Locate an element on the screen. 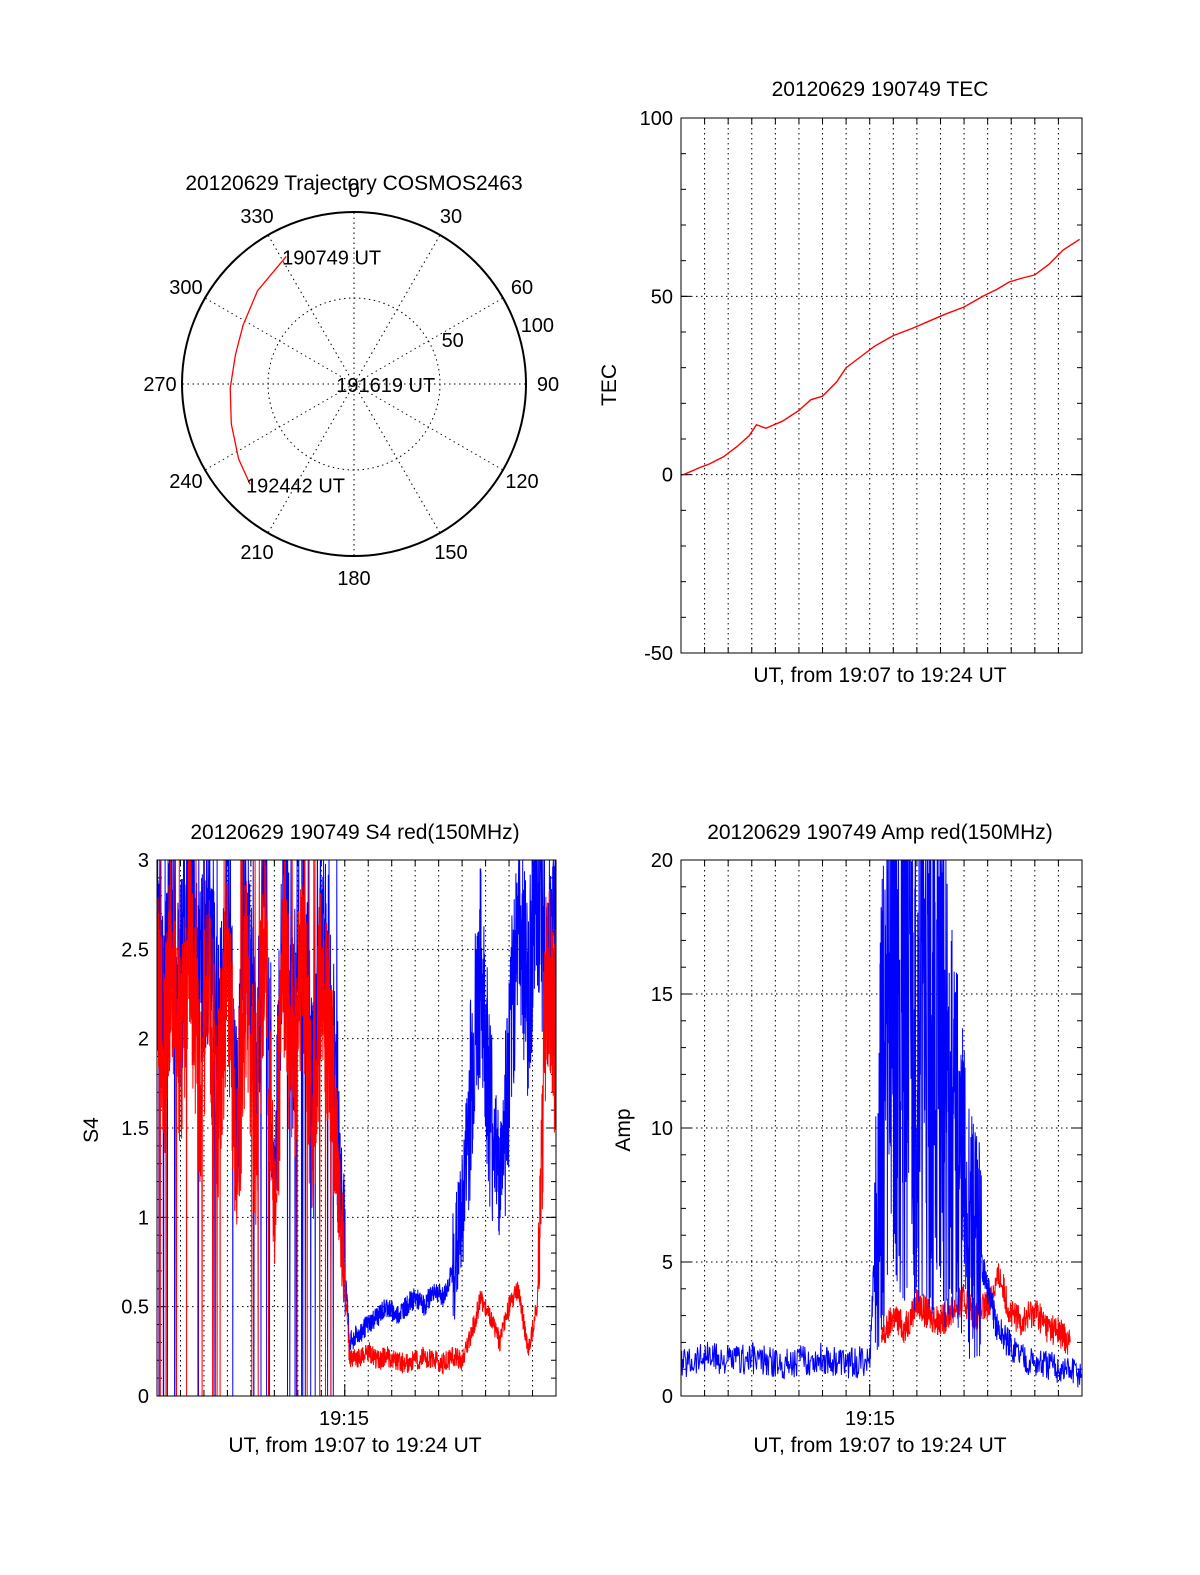  s4-title: 20120629 190749 S4 red(150MHz) is located at coordinates (354, 832).